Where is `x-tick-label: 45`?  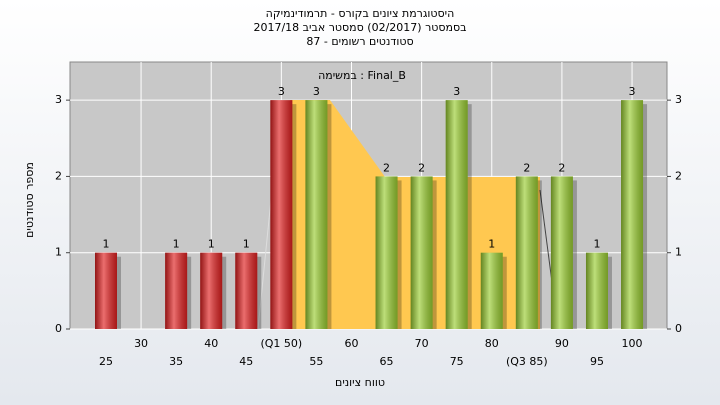 x-tick-label: 45 is located at coordinates (246, 361).